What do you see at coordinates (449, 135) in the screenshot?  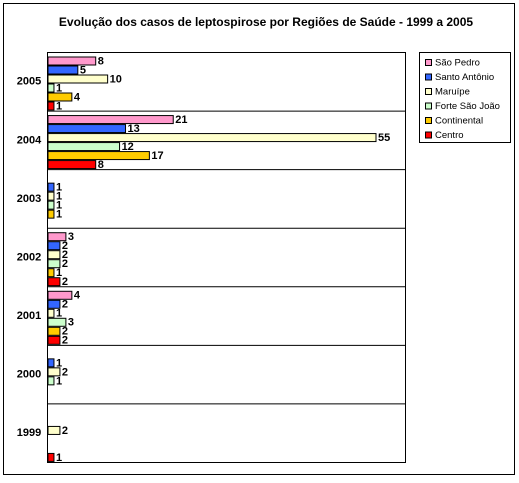 I see `legend-label: Centro` at bounding box center [449, 135].